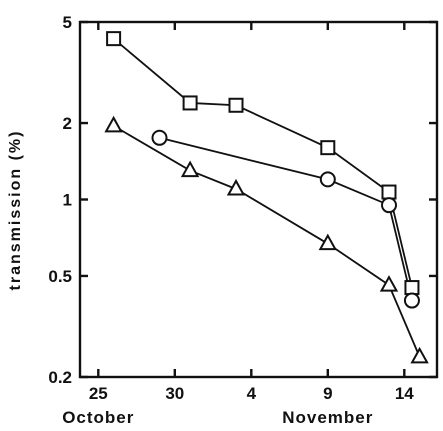  I want to click on x-tick-label: 30, so click(174, 393).